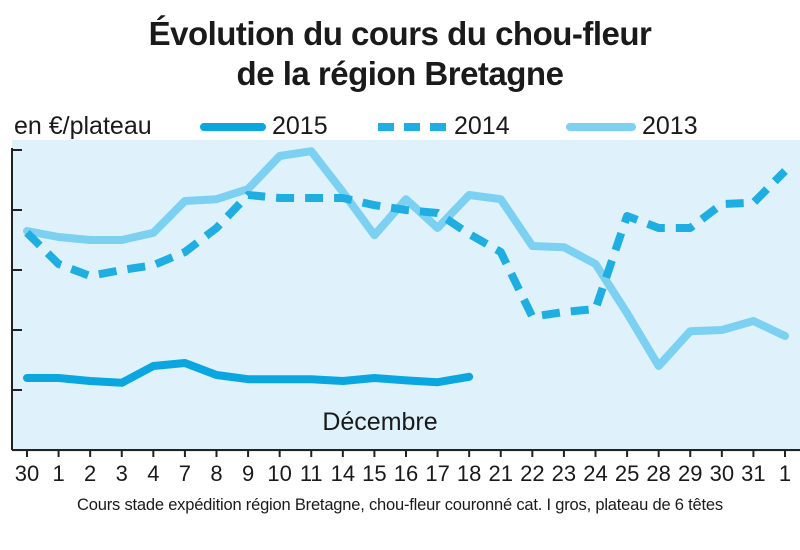 Image resolution: width=800 pixels, height=550 pixels. I want to click on x-tick-label: 21, so click(501, 473).